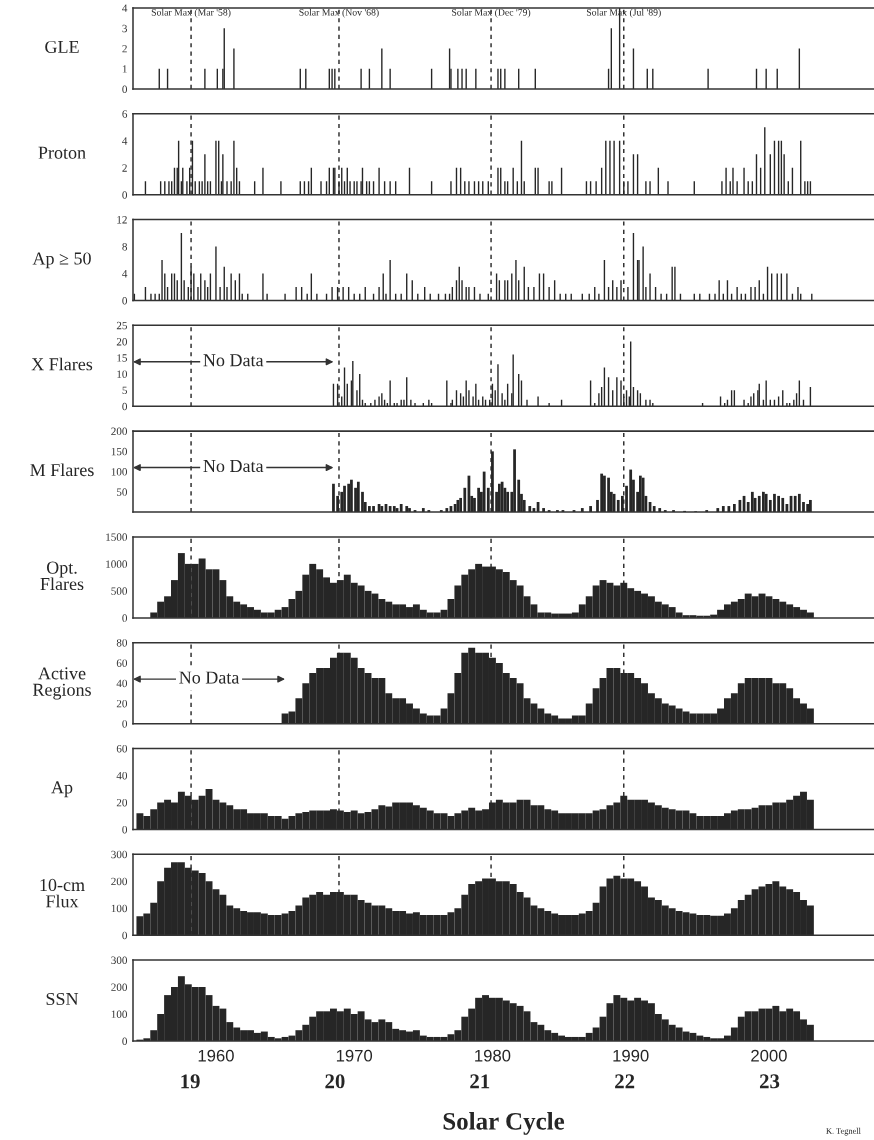  Describe the element at coordinates (493, 1055) in the screenshot. I see `x-tick-label: 1980` at that location.